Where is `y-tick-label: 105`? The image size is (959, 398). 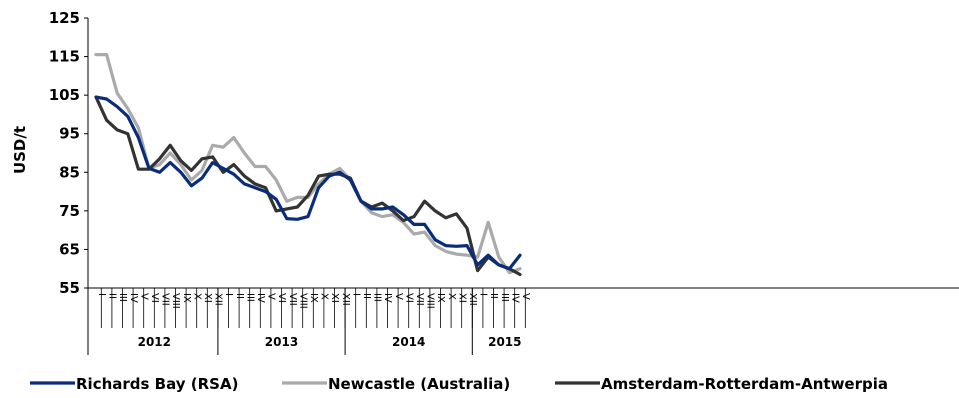
y-tick-label: 105 is located at coordinates (64, 95).